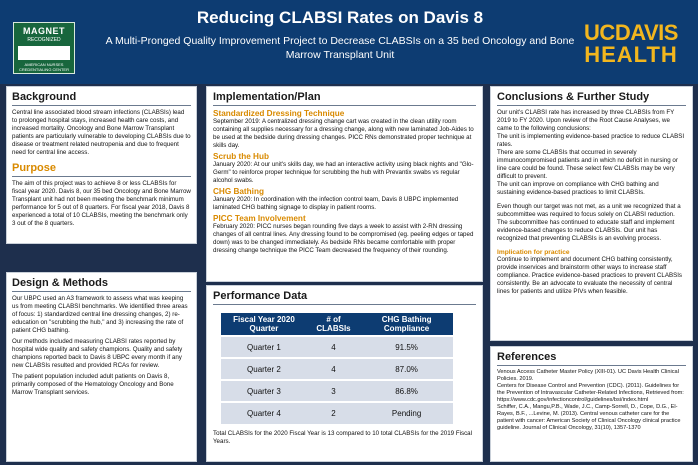 Image resolution: width=698 pixels, height=465 pixels. I want to click on table-cell: Quarter 1, so click(264, 346).